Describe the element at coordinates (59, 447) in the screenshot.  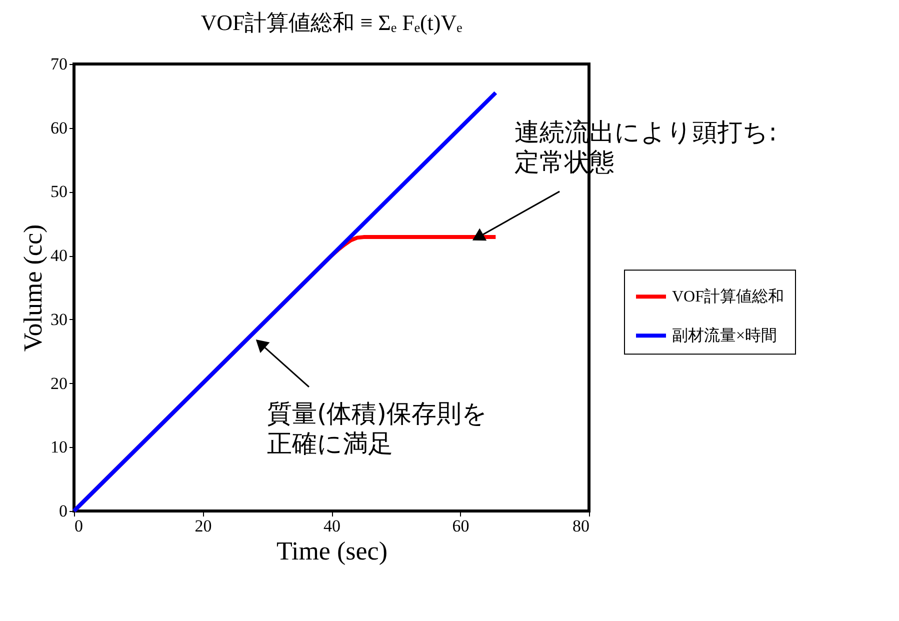
I see `y-tick-label: 10` at that location.